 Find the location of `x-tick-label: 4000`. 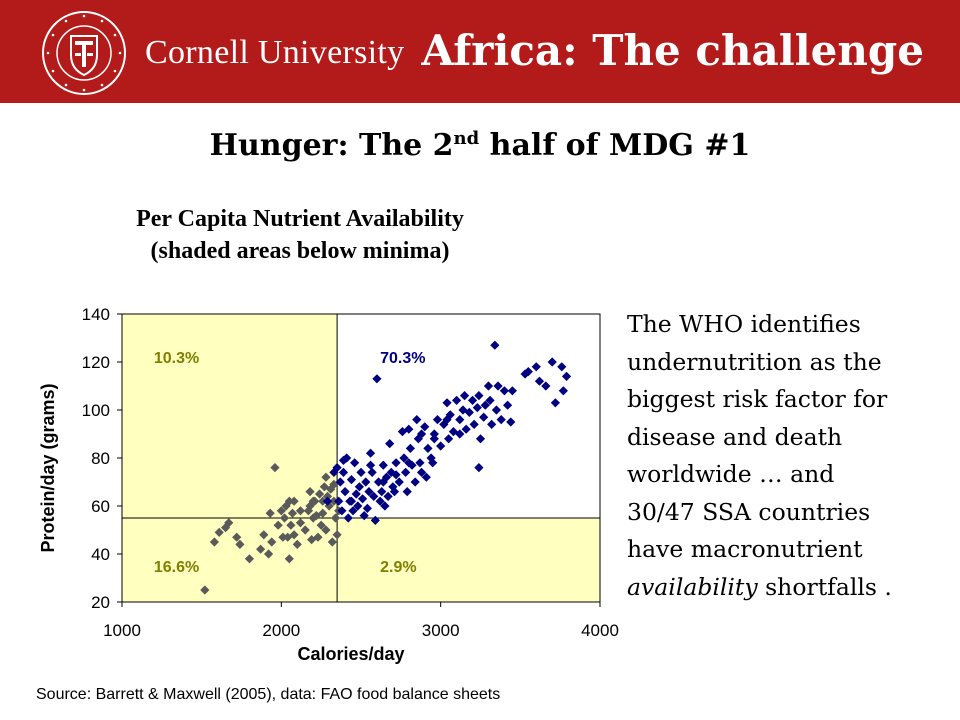

x-tick-label: 4000 is located at coordinates (600, 630).